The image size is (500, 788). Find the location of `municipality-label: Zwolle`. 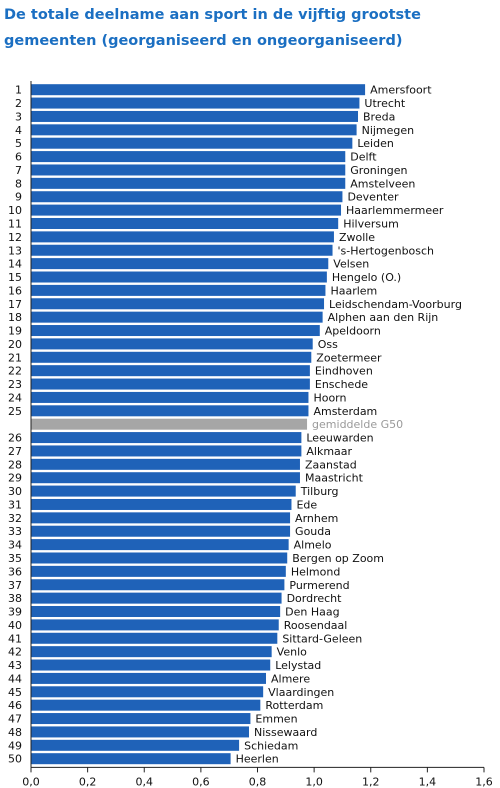

municipality-label: Zwolle is located at coordinates (357, 237).